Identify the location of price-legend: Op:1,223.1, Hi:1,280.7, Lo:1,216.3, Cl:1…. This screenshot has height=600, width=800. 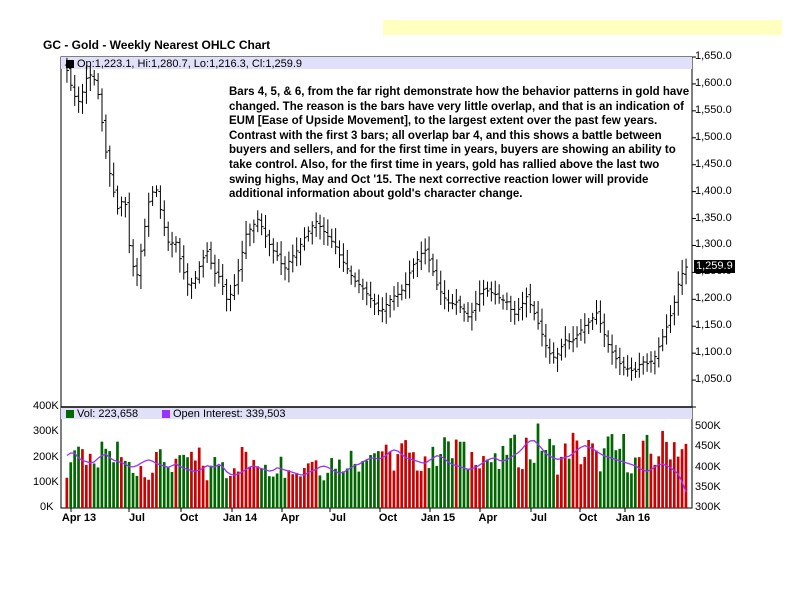
(184, 64).